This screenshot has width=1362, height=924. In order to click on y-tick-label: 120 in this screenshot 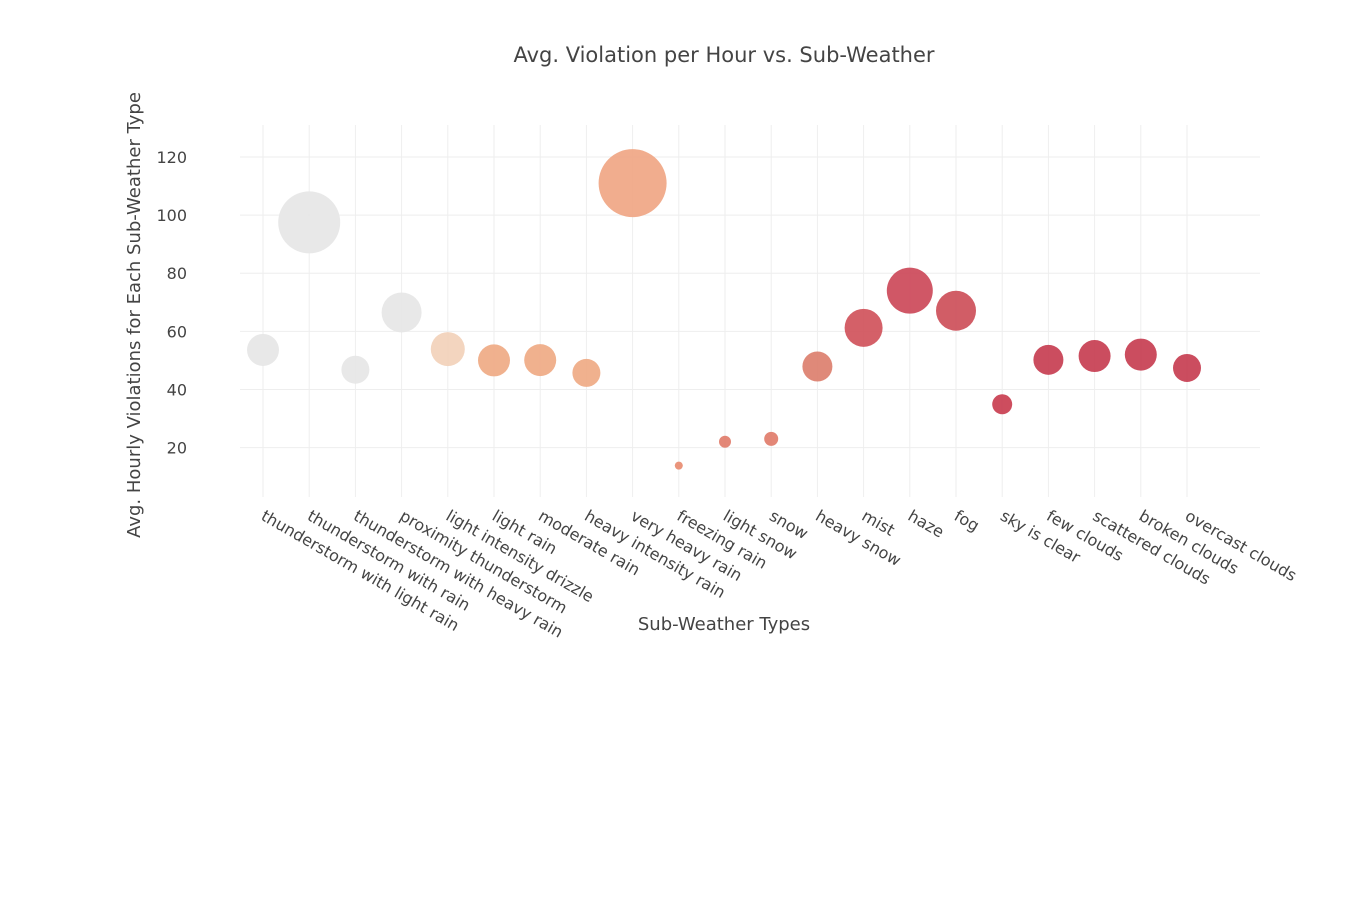, I will do `click(171, 157)`.